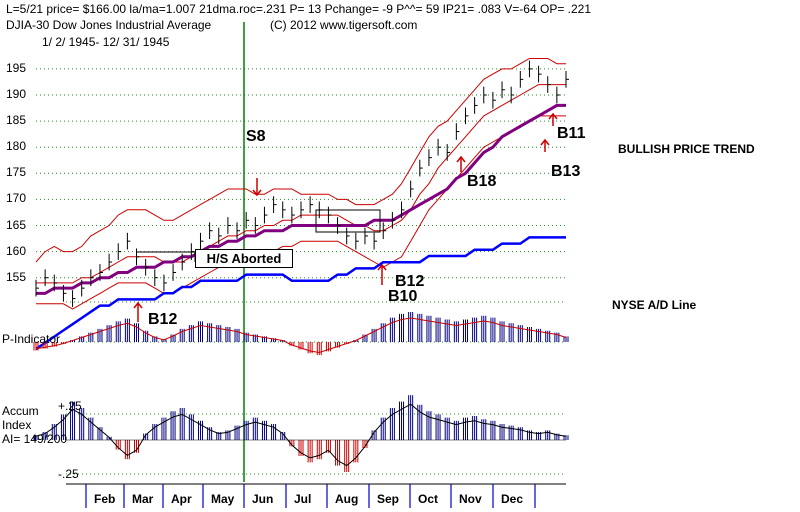  I want to click on signal-b18: B18, so click(482, 181).